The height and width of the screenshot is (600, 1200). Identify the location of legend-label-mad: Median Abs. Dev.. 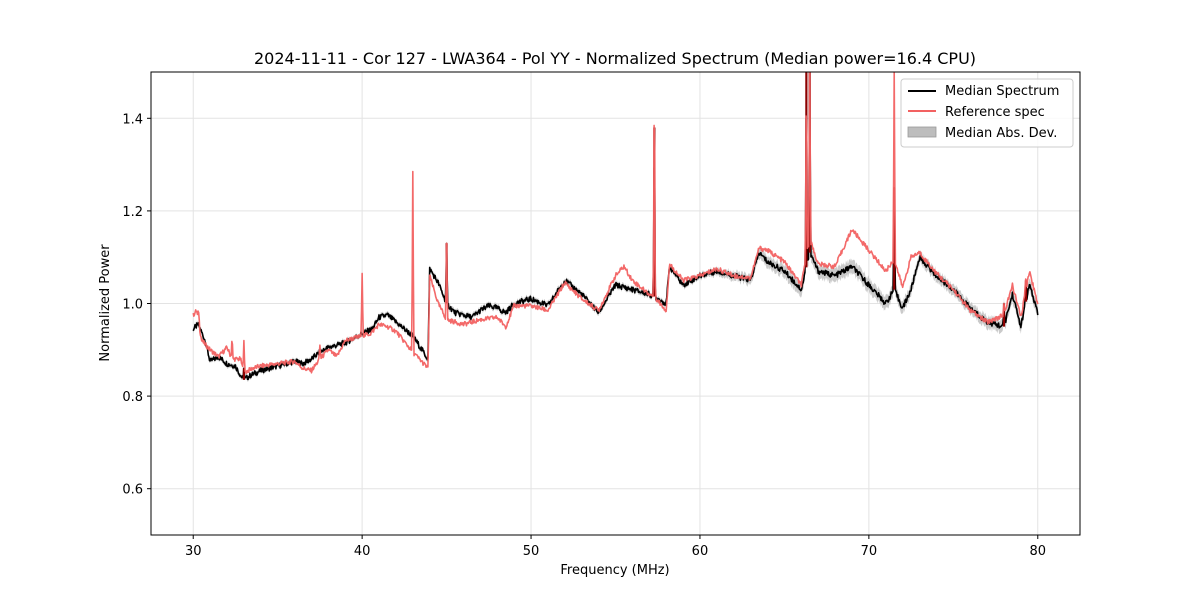
(1001, 133).